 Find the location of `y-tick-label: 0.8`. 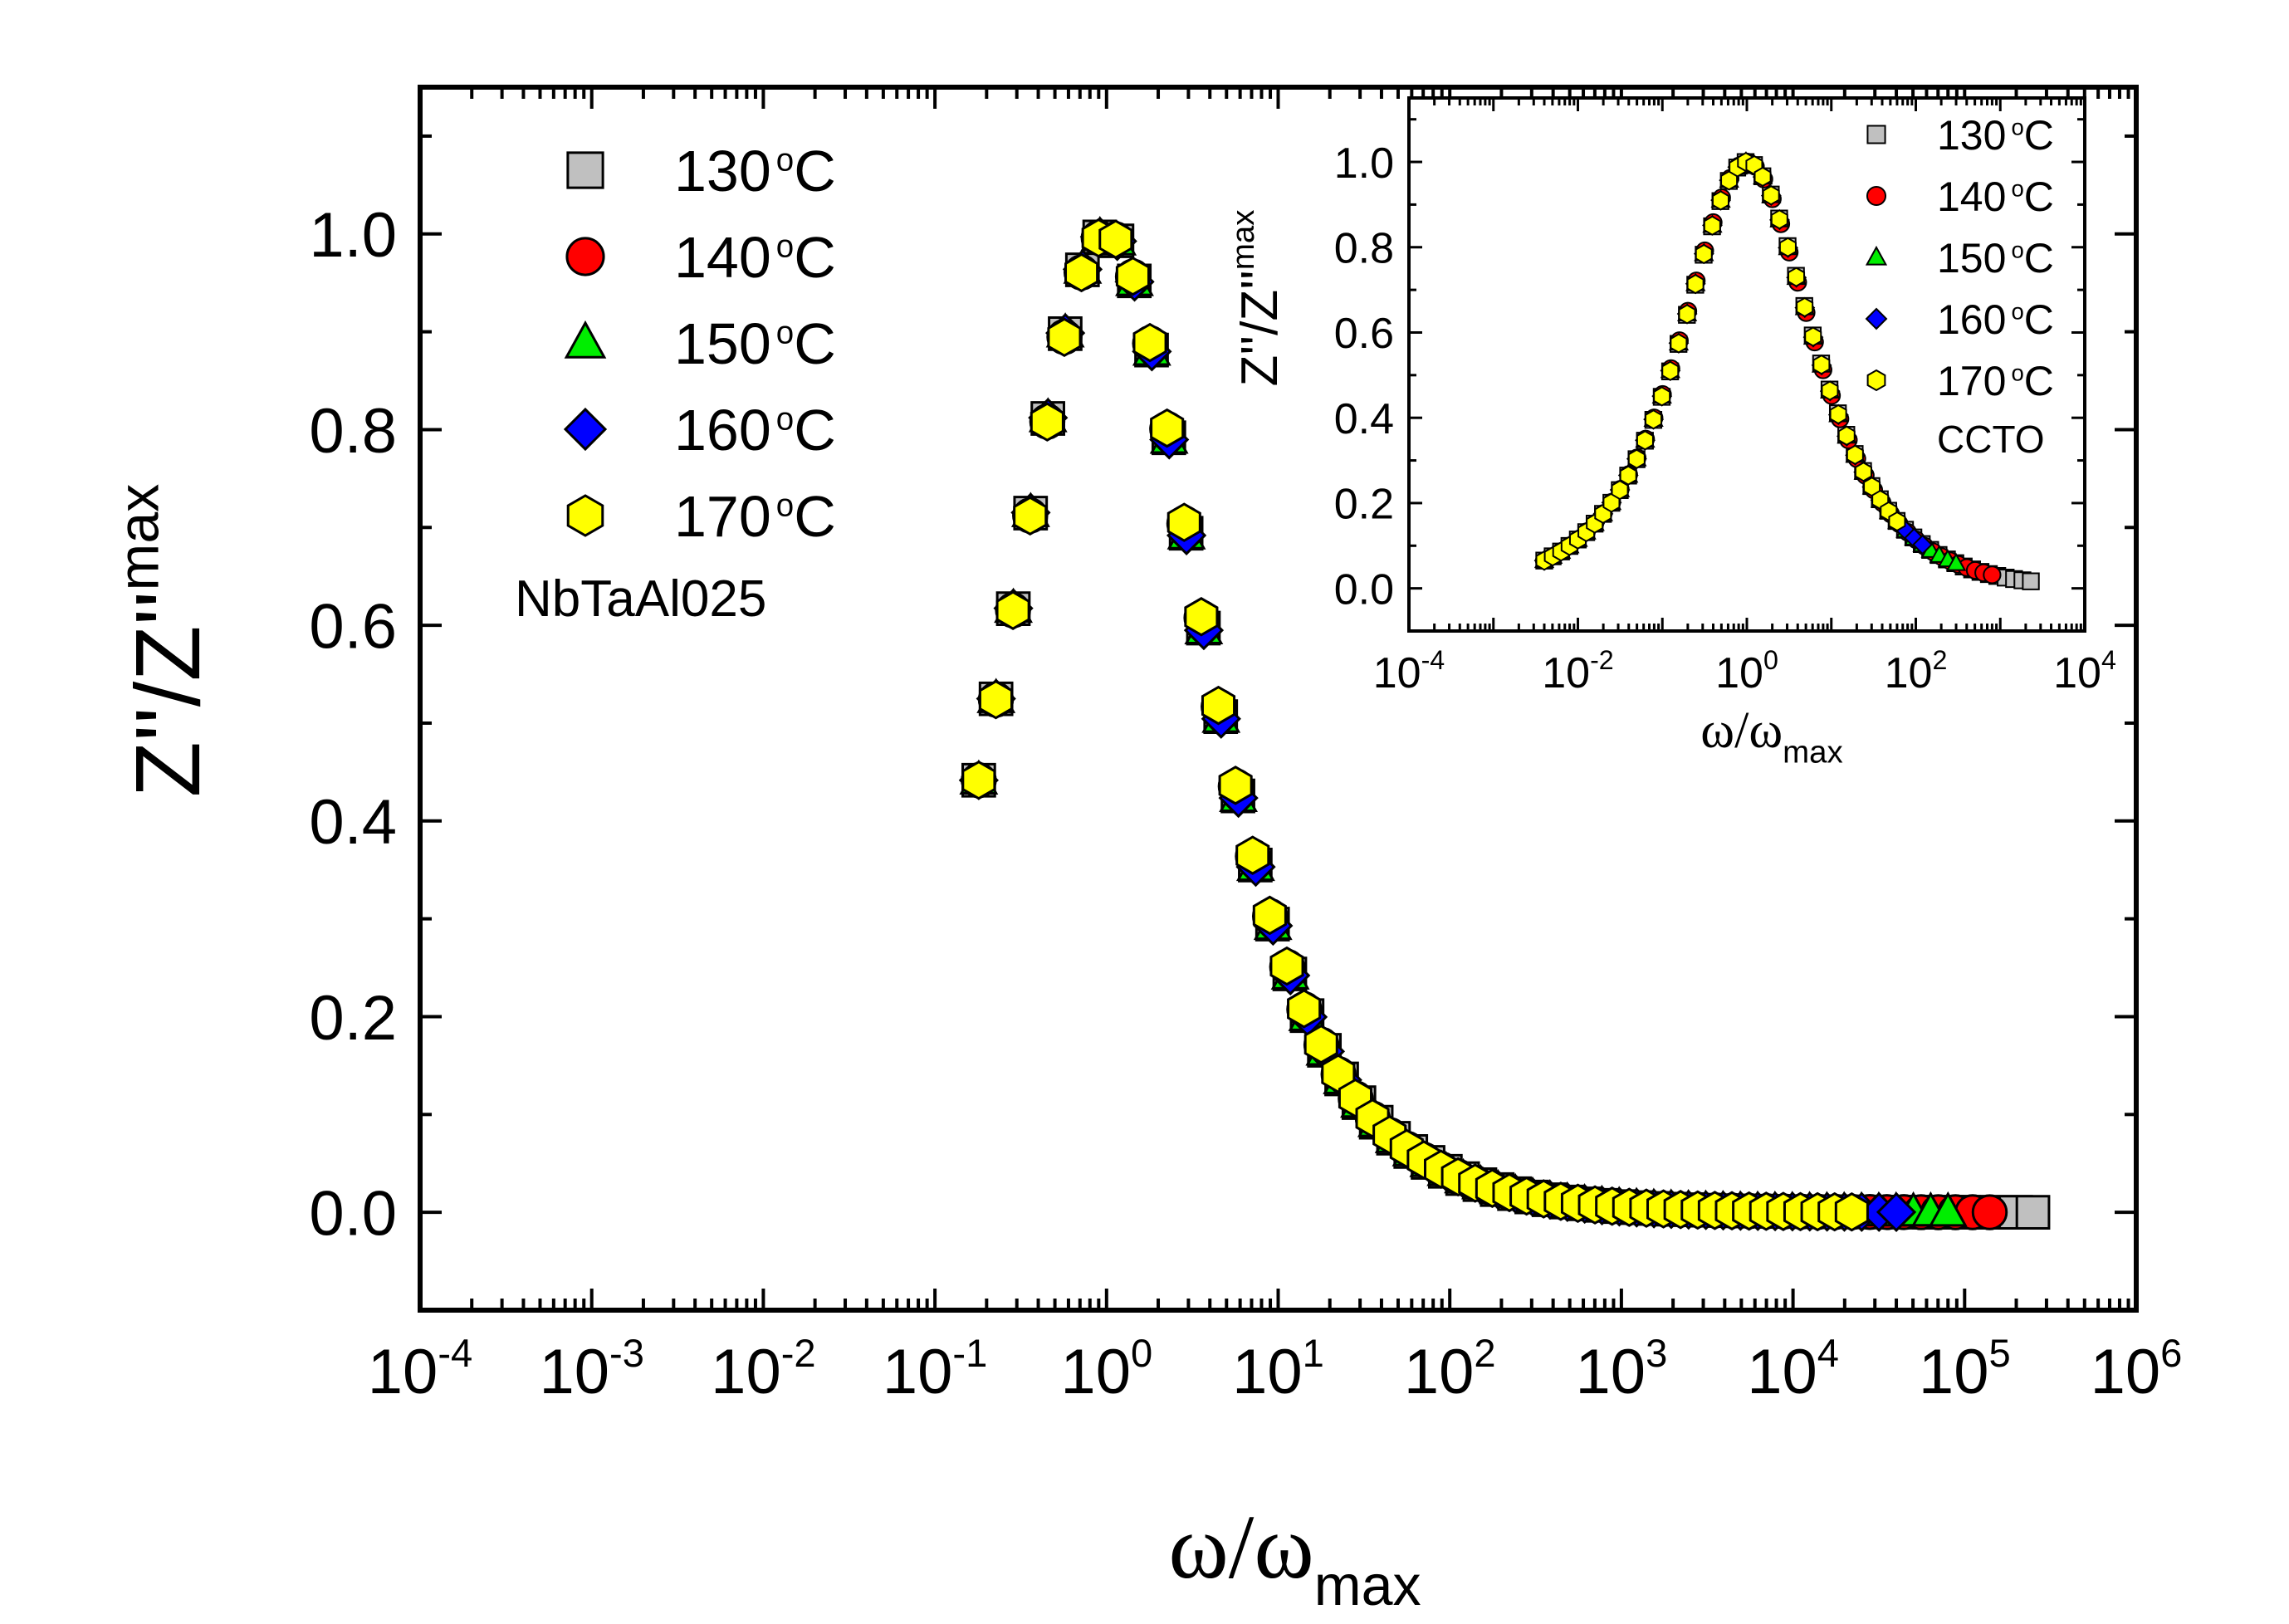

y-tick-label: 0.8 is located at coordinates (353, 431).